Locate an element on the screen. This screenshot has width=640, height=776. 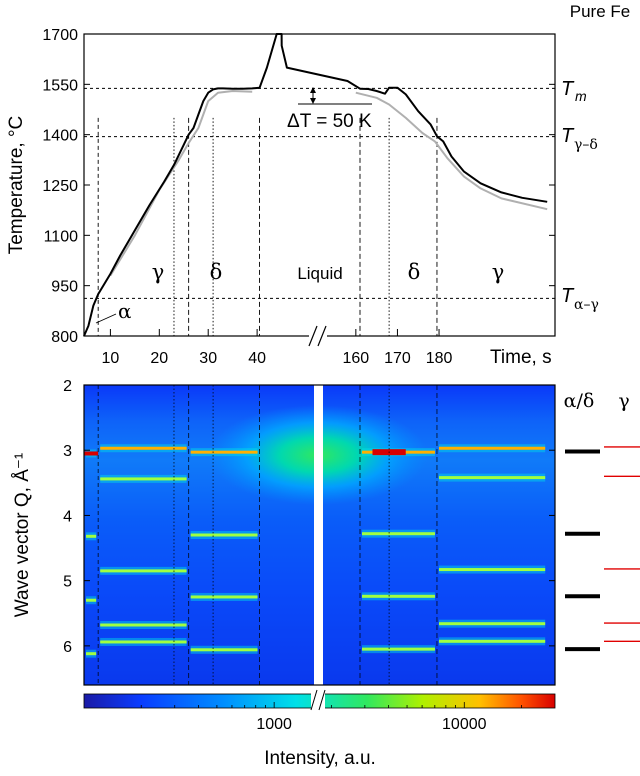
q-axis-label: Wave vector Q, Å⁻¹ is located at coordinates (22, 535).